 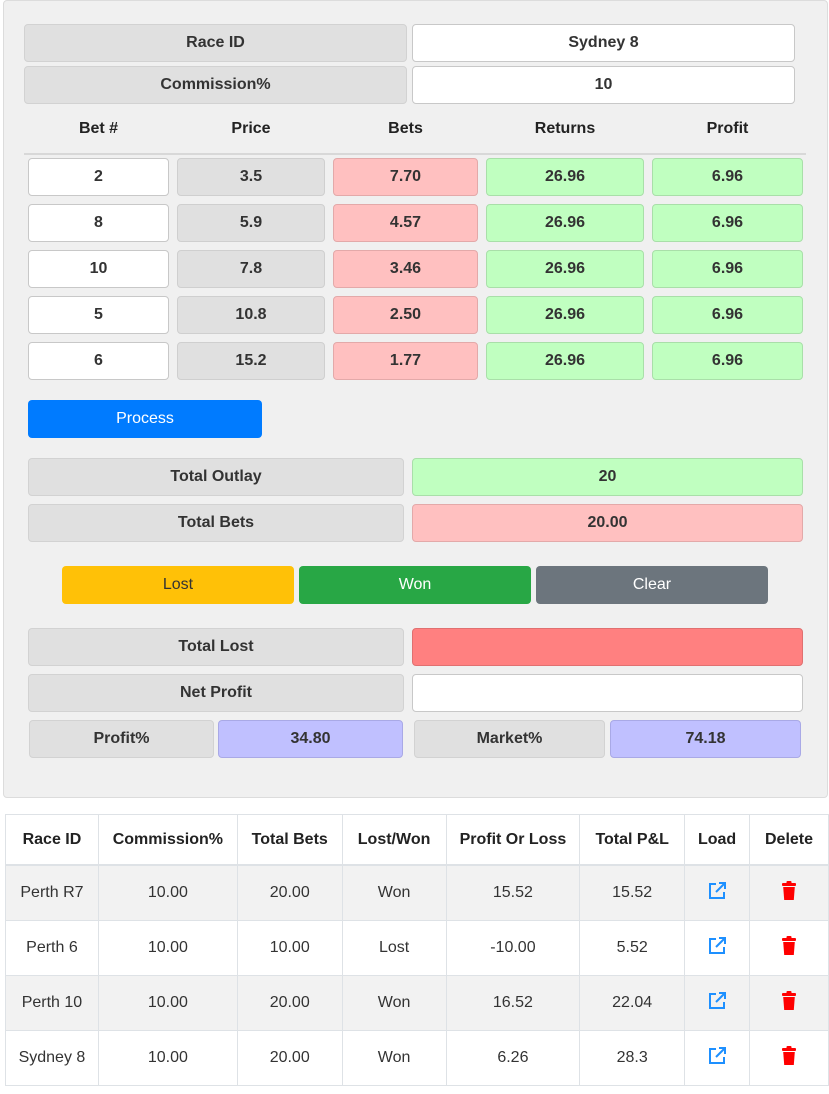 What do you see at coordinates (607, 523) in the screenshot?
I see `total-bets-value: 20.00` at bounding box center [607, 523].